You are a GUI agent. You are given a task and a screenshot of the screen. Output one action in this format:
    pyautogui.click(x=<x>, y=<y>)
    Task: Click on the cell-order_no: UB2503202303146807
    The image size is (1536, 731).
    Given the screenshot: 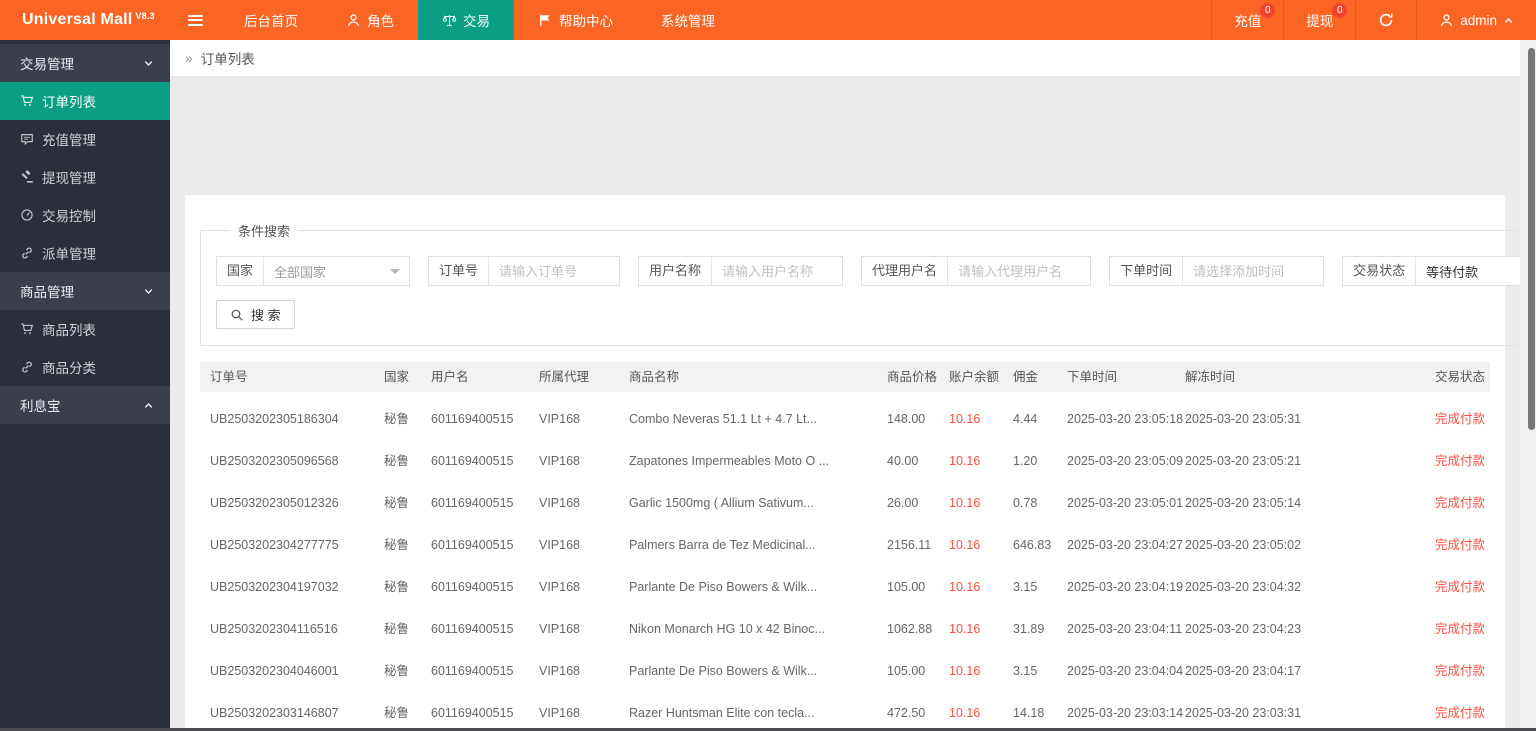 What is the action you would take?
    pyautogui.click(x=274, y=713)
    